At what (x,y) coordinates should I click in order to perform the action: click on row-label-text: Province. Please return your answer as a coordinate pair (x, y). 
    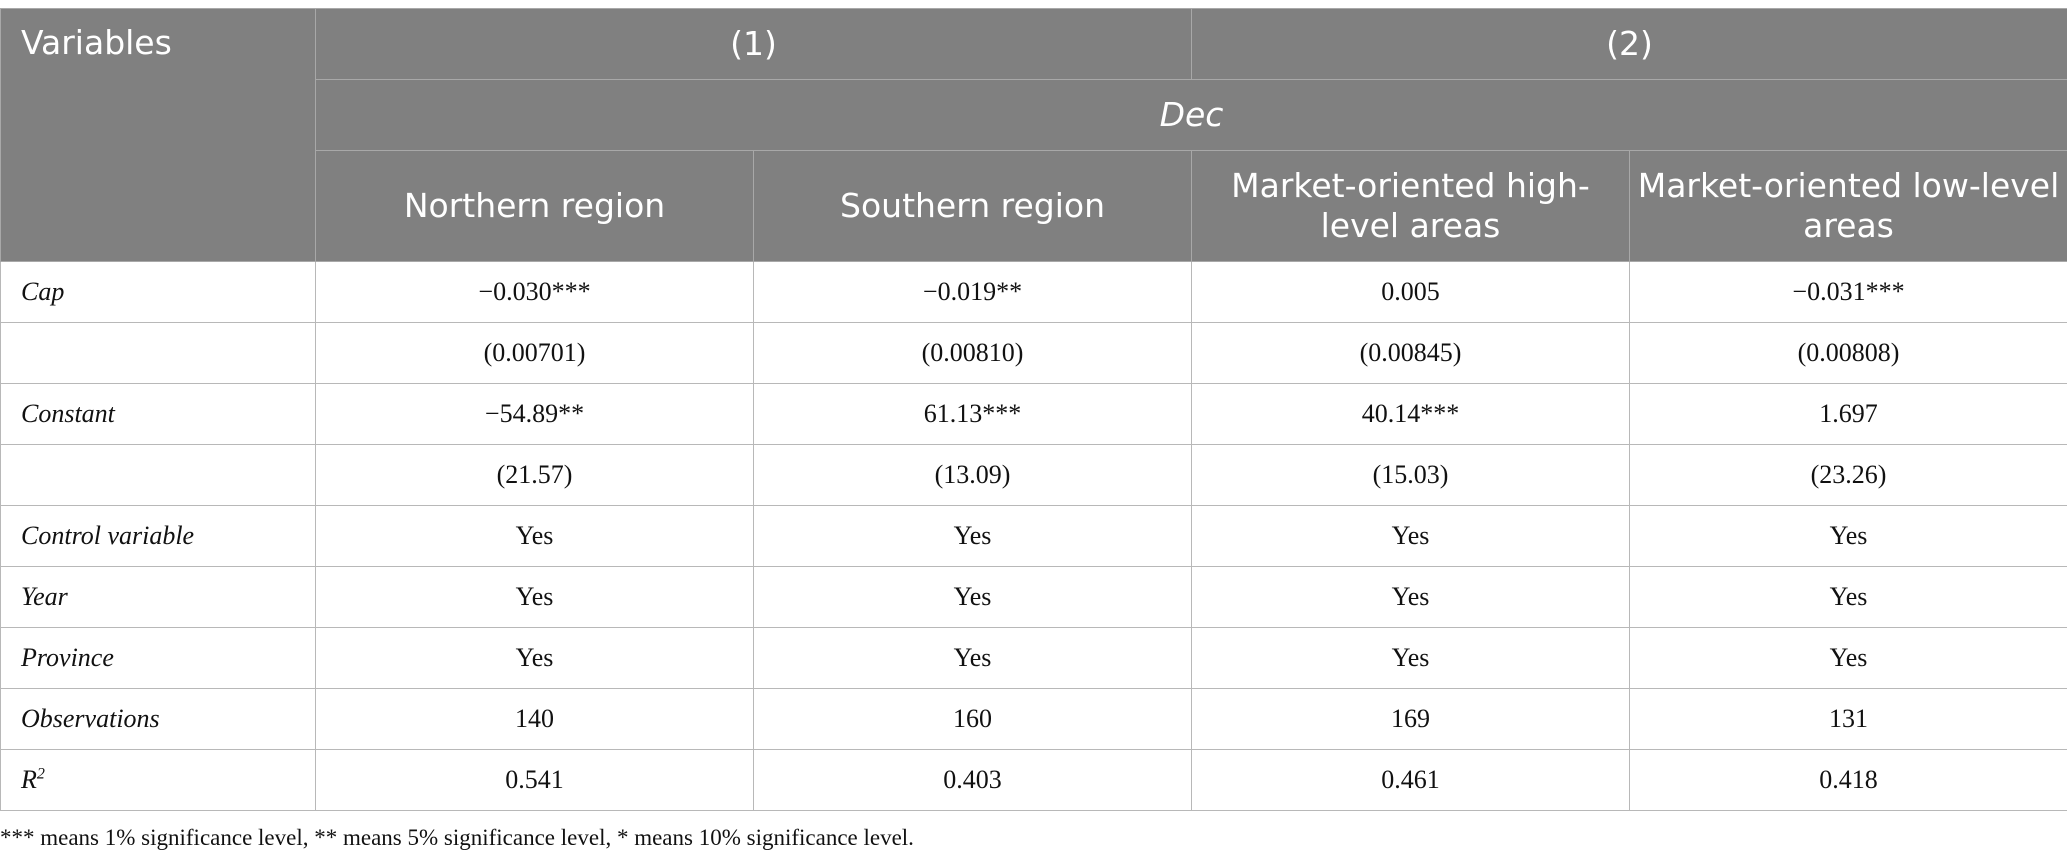
    Looking at the image, I should click on (67, 657).